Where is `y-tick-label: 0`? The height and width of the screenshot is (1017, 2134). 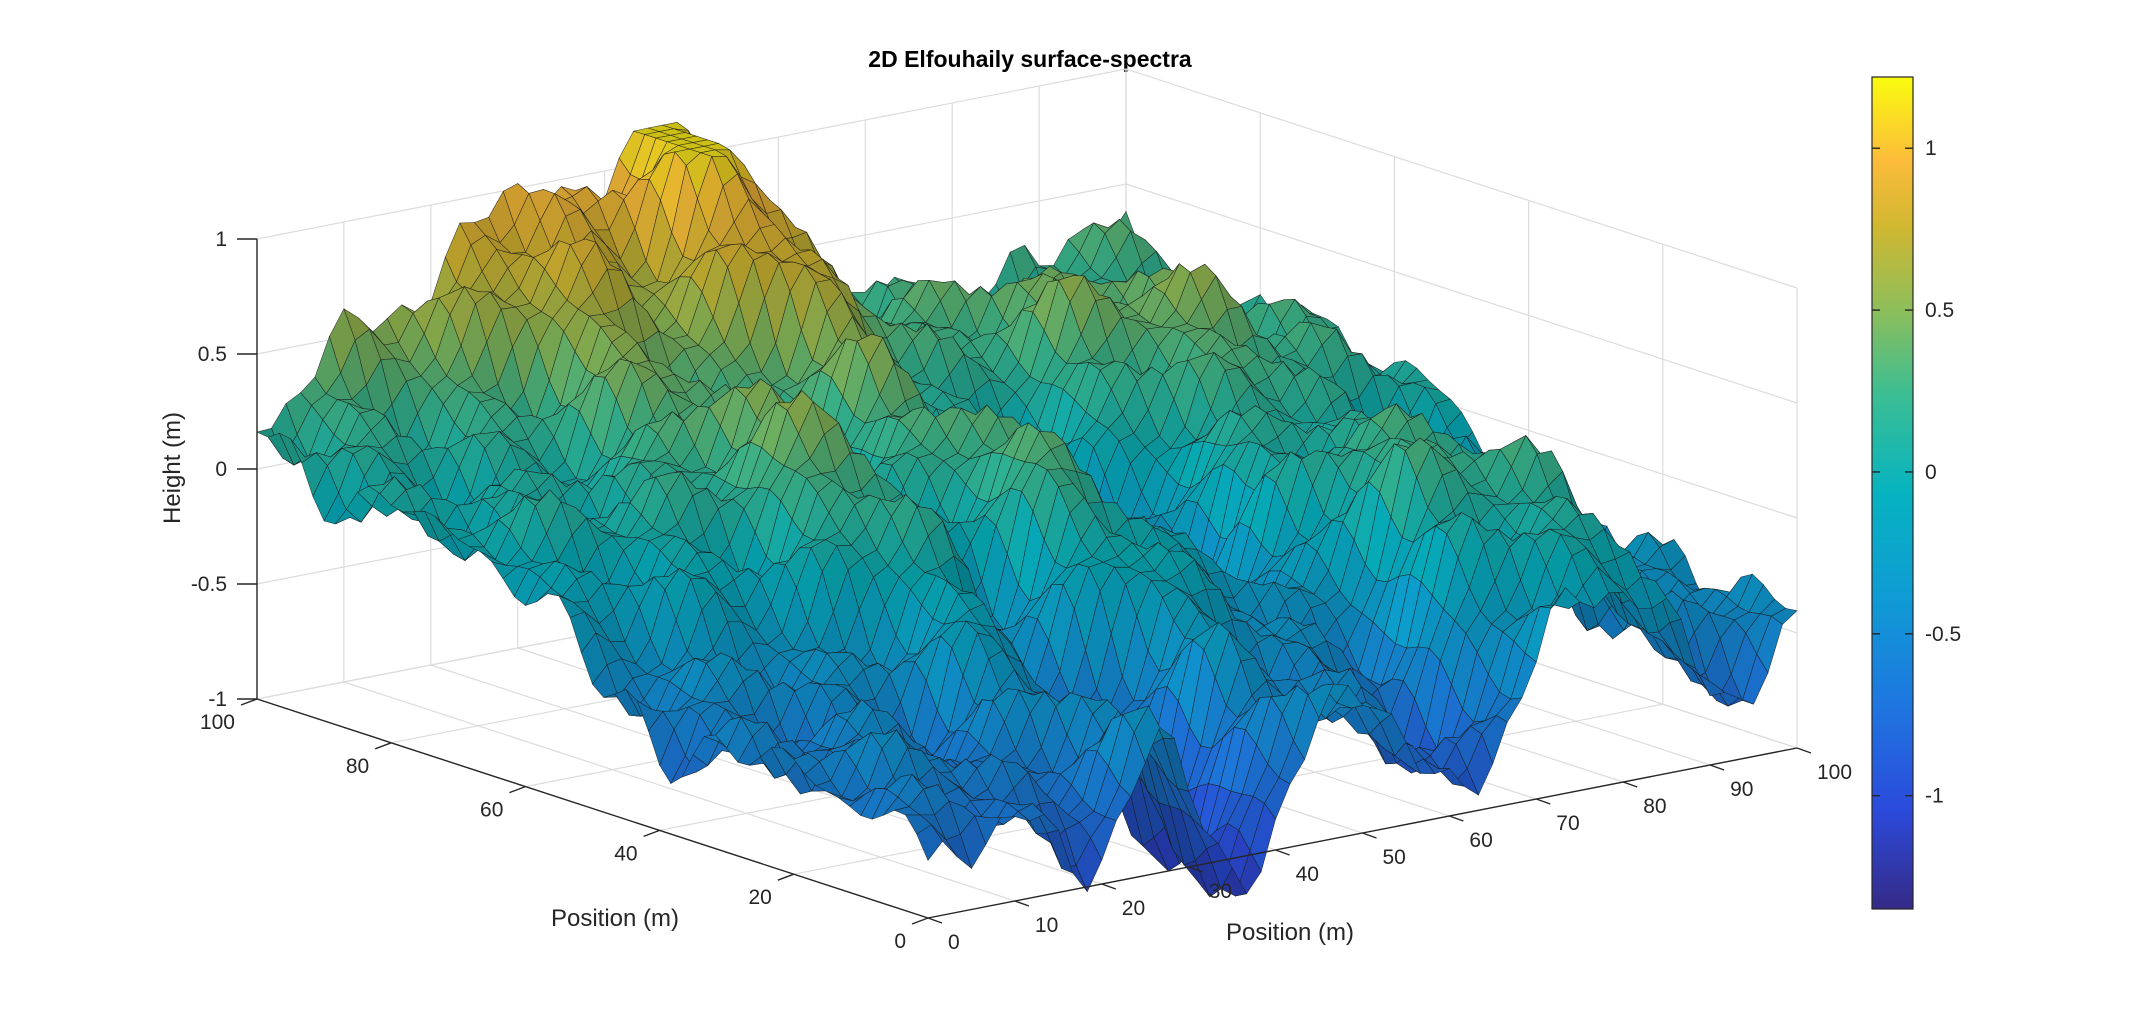
y-tick-label: 0 is located at coordinates (900, 941).